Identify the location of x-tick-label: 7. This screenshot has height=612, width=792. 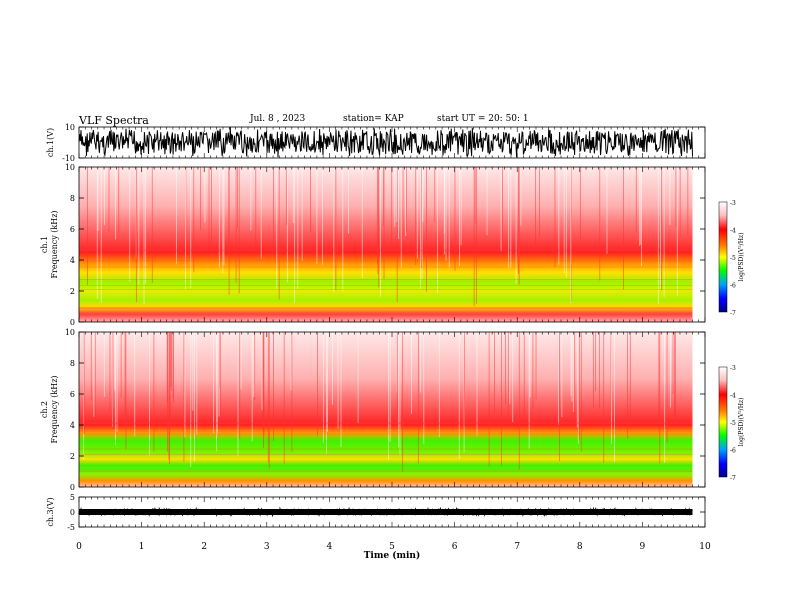
(517, 547).